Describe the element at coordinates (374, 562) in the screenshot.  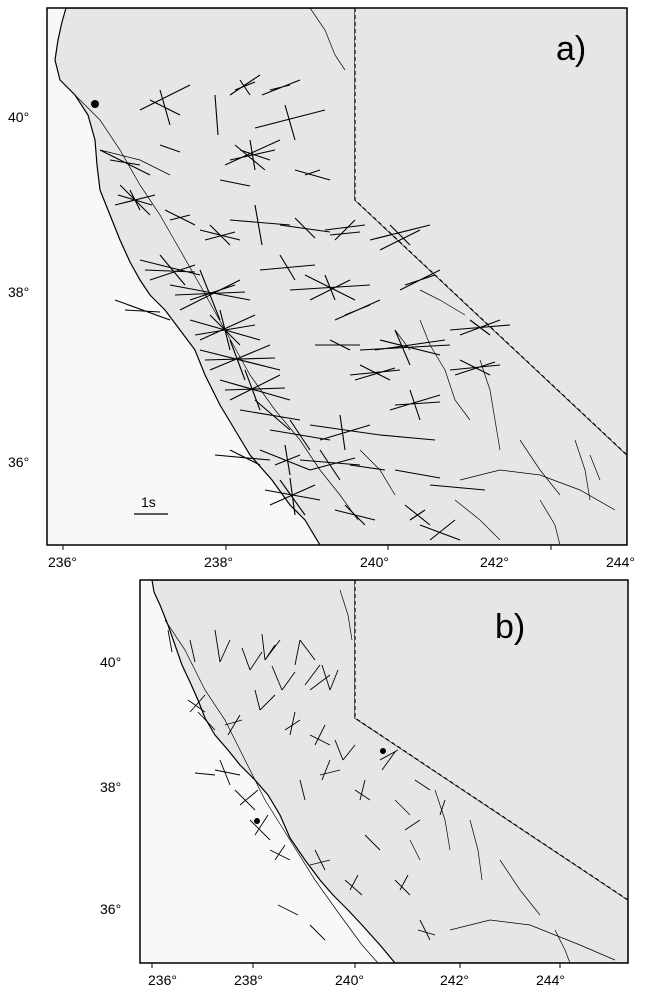
I see `x-tick-label-a-240: 240°` at that location.